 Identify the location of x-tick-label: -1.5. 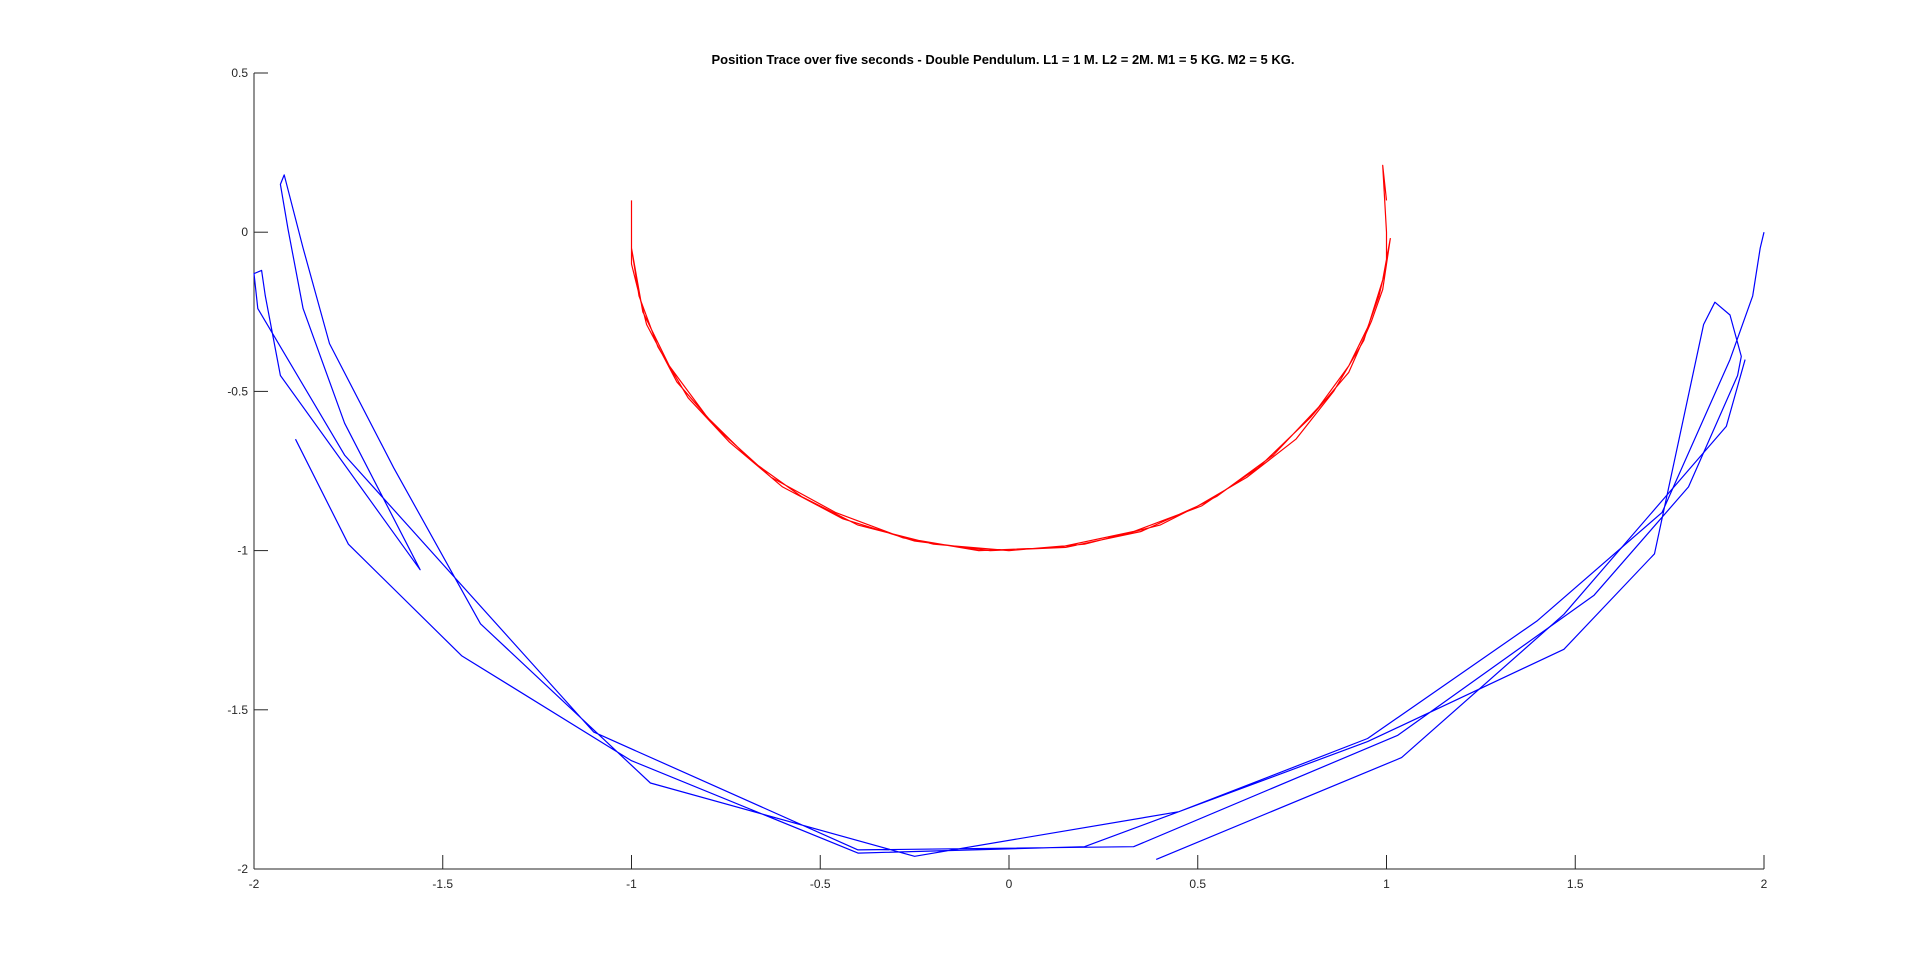
(442, 884).